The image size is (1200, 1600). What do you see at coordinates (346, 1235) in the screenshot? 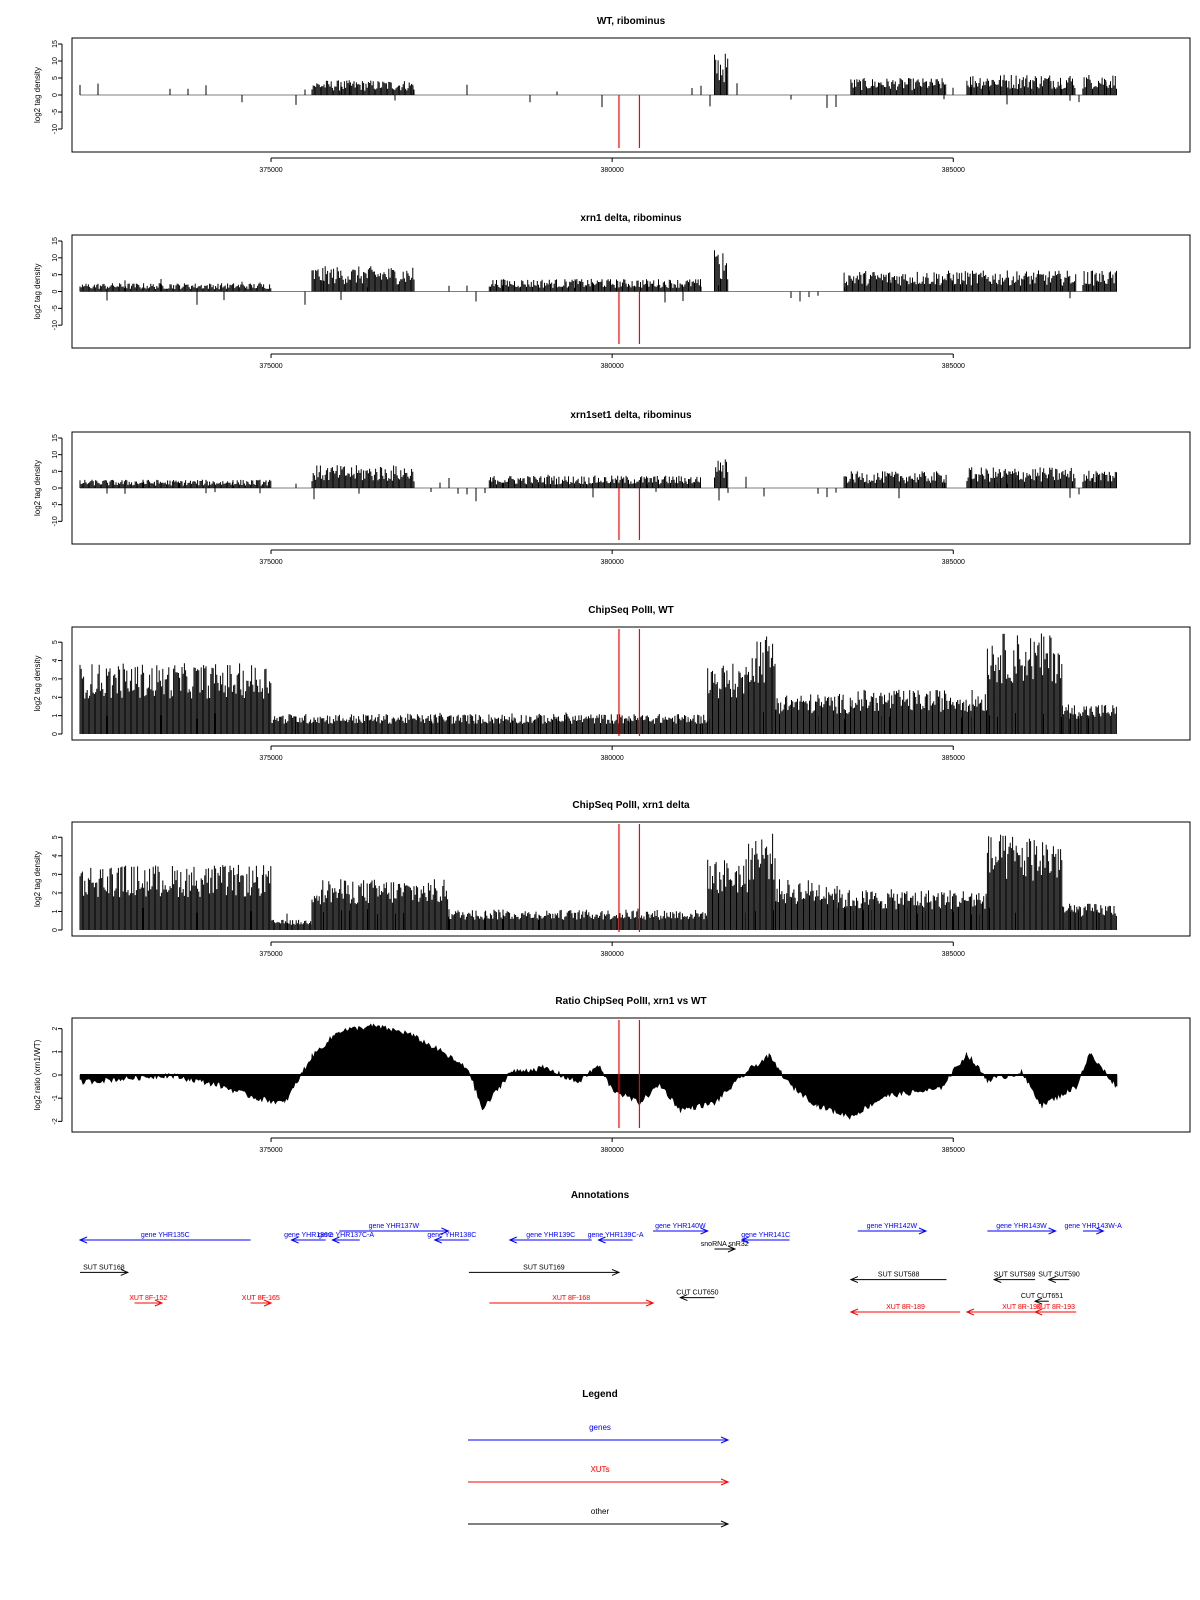
I see `feature-label: gene YHR137C-A` at bounding box center [346, 1235].